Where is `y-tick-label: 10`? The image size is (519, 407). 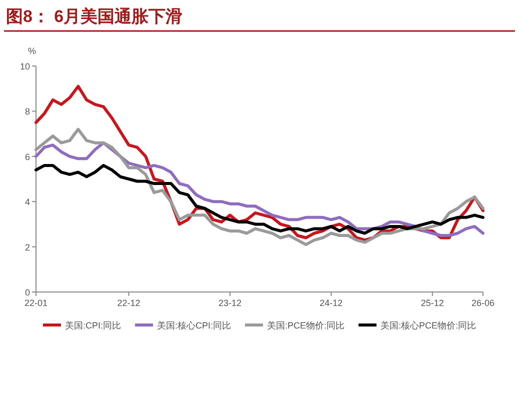
y-tick-label: 10 is located at coordinates (25, 67).